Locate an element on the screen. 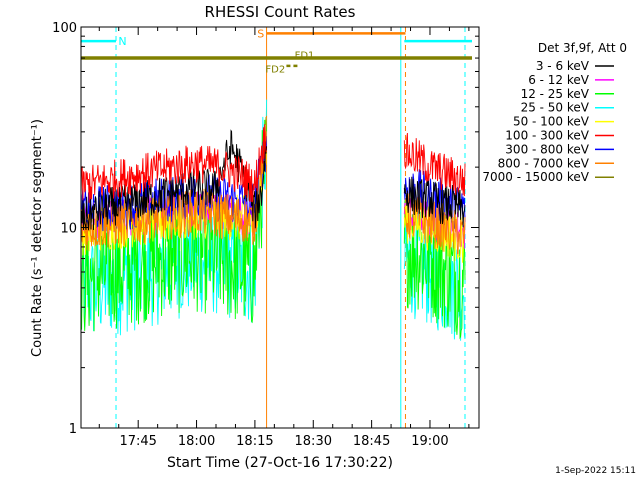 This screenshot has height=480, width=640. x-tick-label-1: 18:00 is located at coordinates (196, 441).